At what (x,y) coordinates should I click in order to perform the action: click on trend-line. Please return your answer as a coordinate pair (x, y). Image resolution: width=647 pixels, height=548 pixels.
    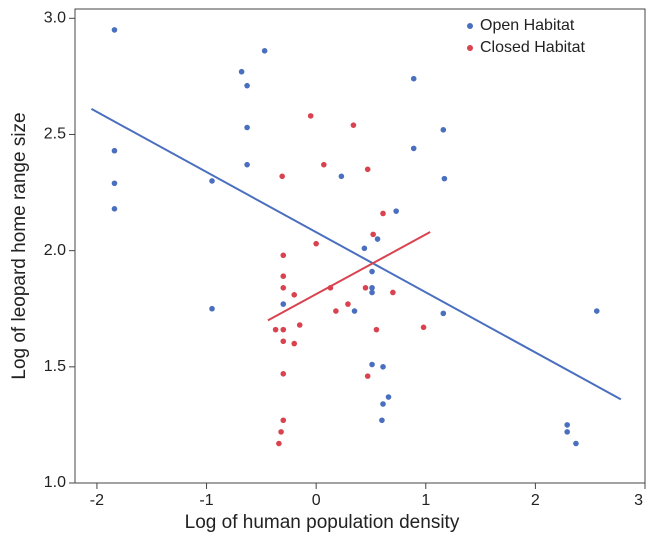
    Looking at the image, I should click on (349, 276).